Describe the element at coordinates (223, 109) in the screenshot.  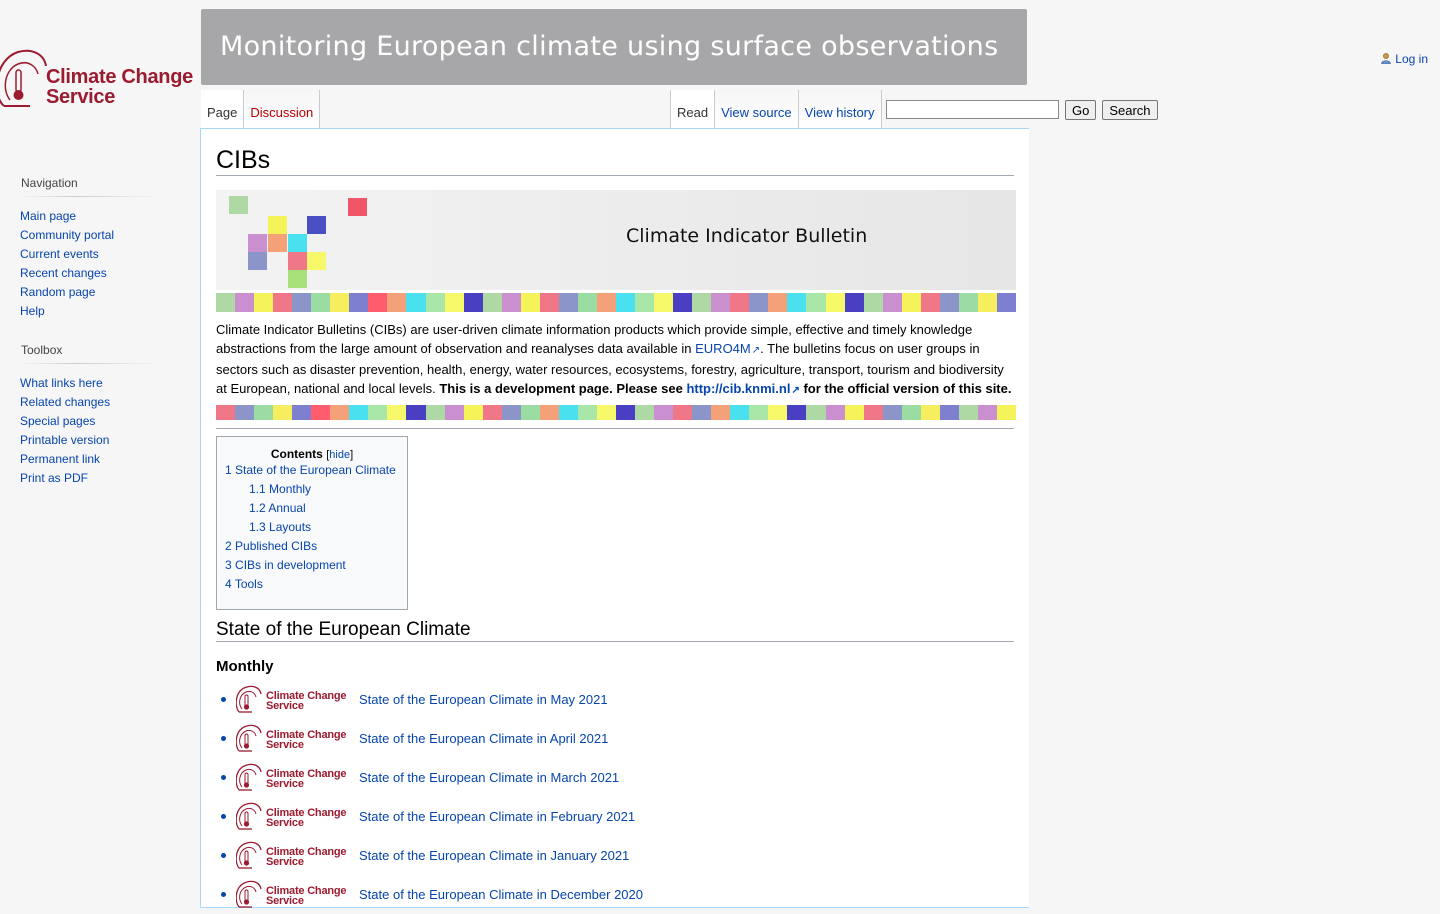
I see `tab-page: Page` at that location.